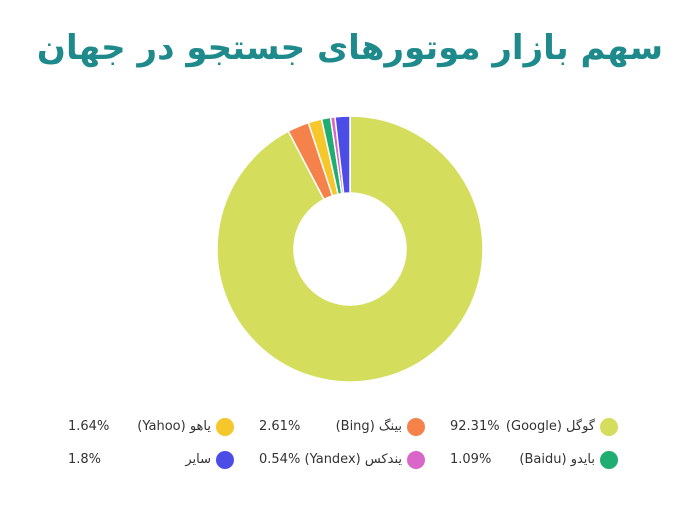 This screenshot has height=510, width=700. Describe the element at coordinates (557, 459) in the screenshot. I see `legend-label: بایدو (Baidu)` at that location.